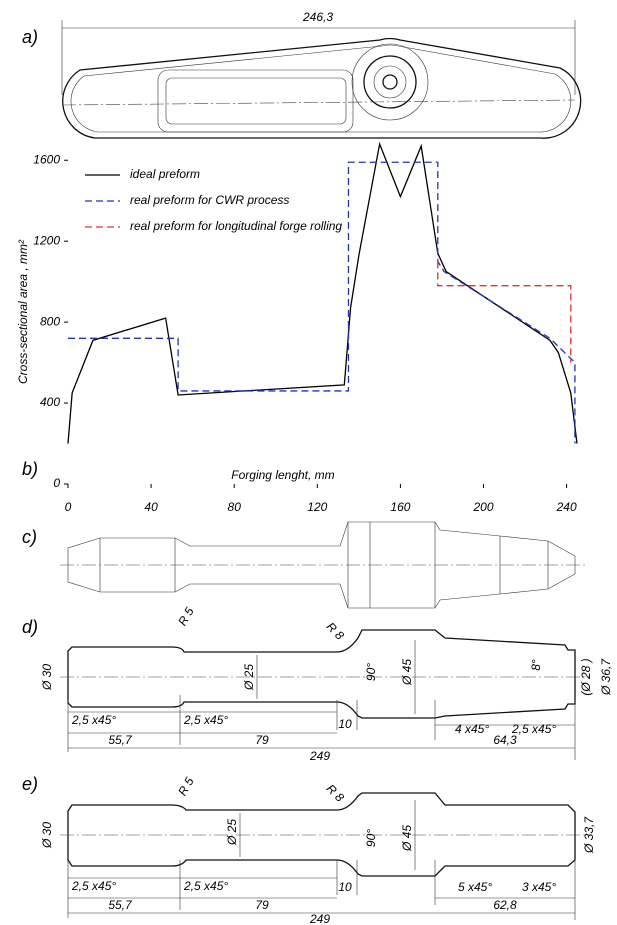  What do you see at coordinates (56, 483) in the screenshot?
I see `y-tick-label: 0` at bounding box center [56, 483].